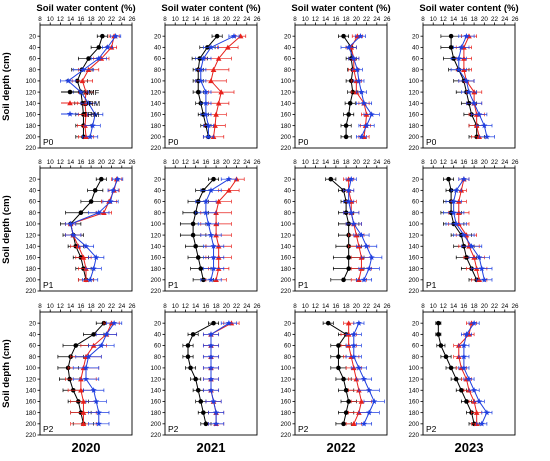 This screenshot has width=550, height=461. Describe the element at coordinates (70, 113) in the screenshot. I see `legend-marker` at that location.